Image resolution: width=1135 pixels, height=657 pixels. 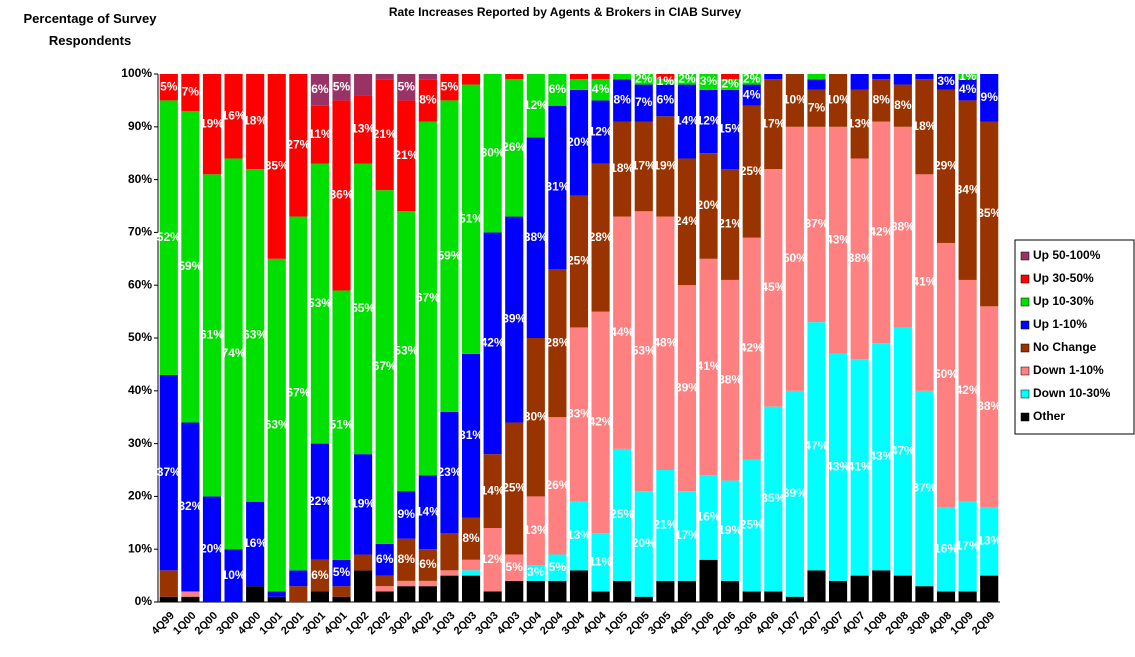 I want to click on data-label: 53%, so click(x=320, y=303).